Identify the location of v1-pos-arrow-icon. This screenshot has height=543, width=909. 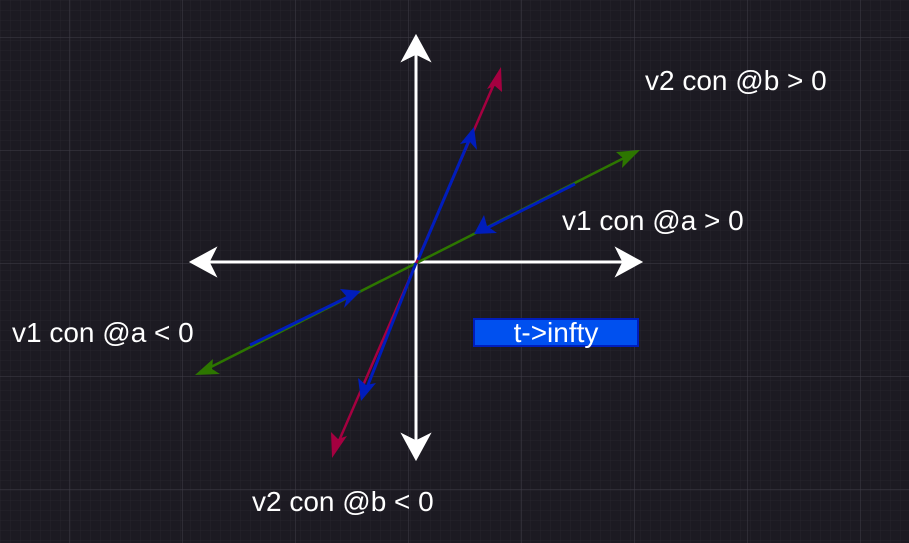
(628, 159).